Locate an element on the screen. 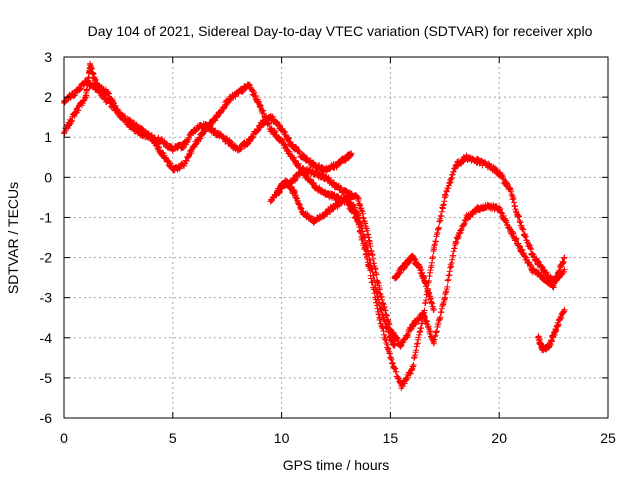 The height and width of the screenshot is (480, 640). y-tick-label: 3 is located at coordinates (48, 57).